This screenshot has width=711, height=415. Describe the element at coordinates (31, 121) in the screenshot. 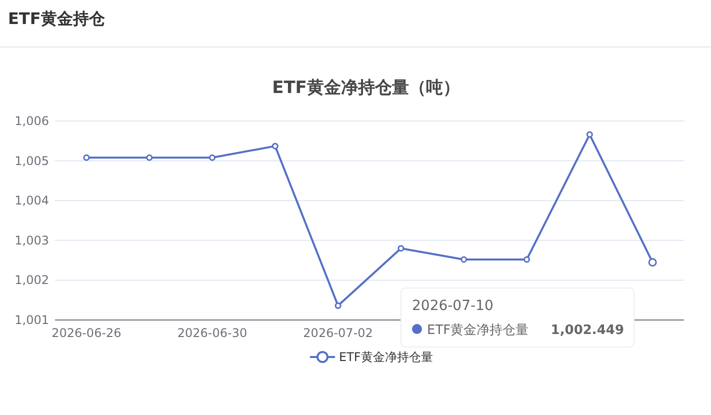

I see `y-tick-label: 1,006` at that location.